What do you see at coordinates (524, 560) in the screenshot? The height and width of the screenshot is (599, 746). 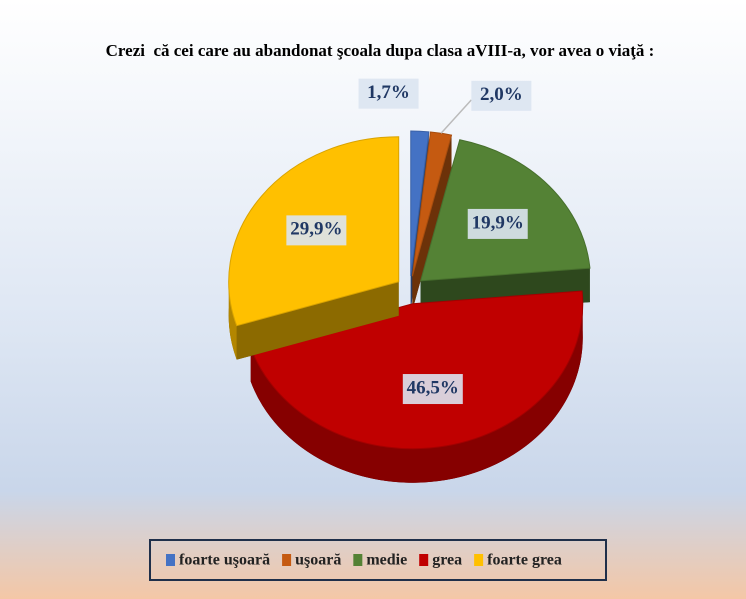 I see `legend-label: foarte grea` at bounding box center [524, 560].